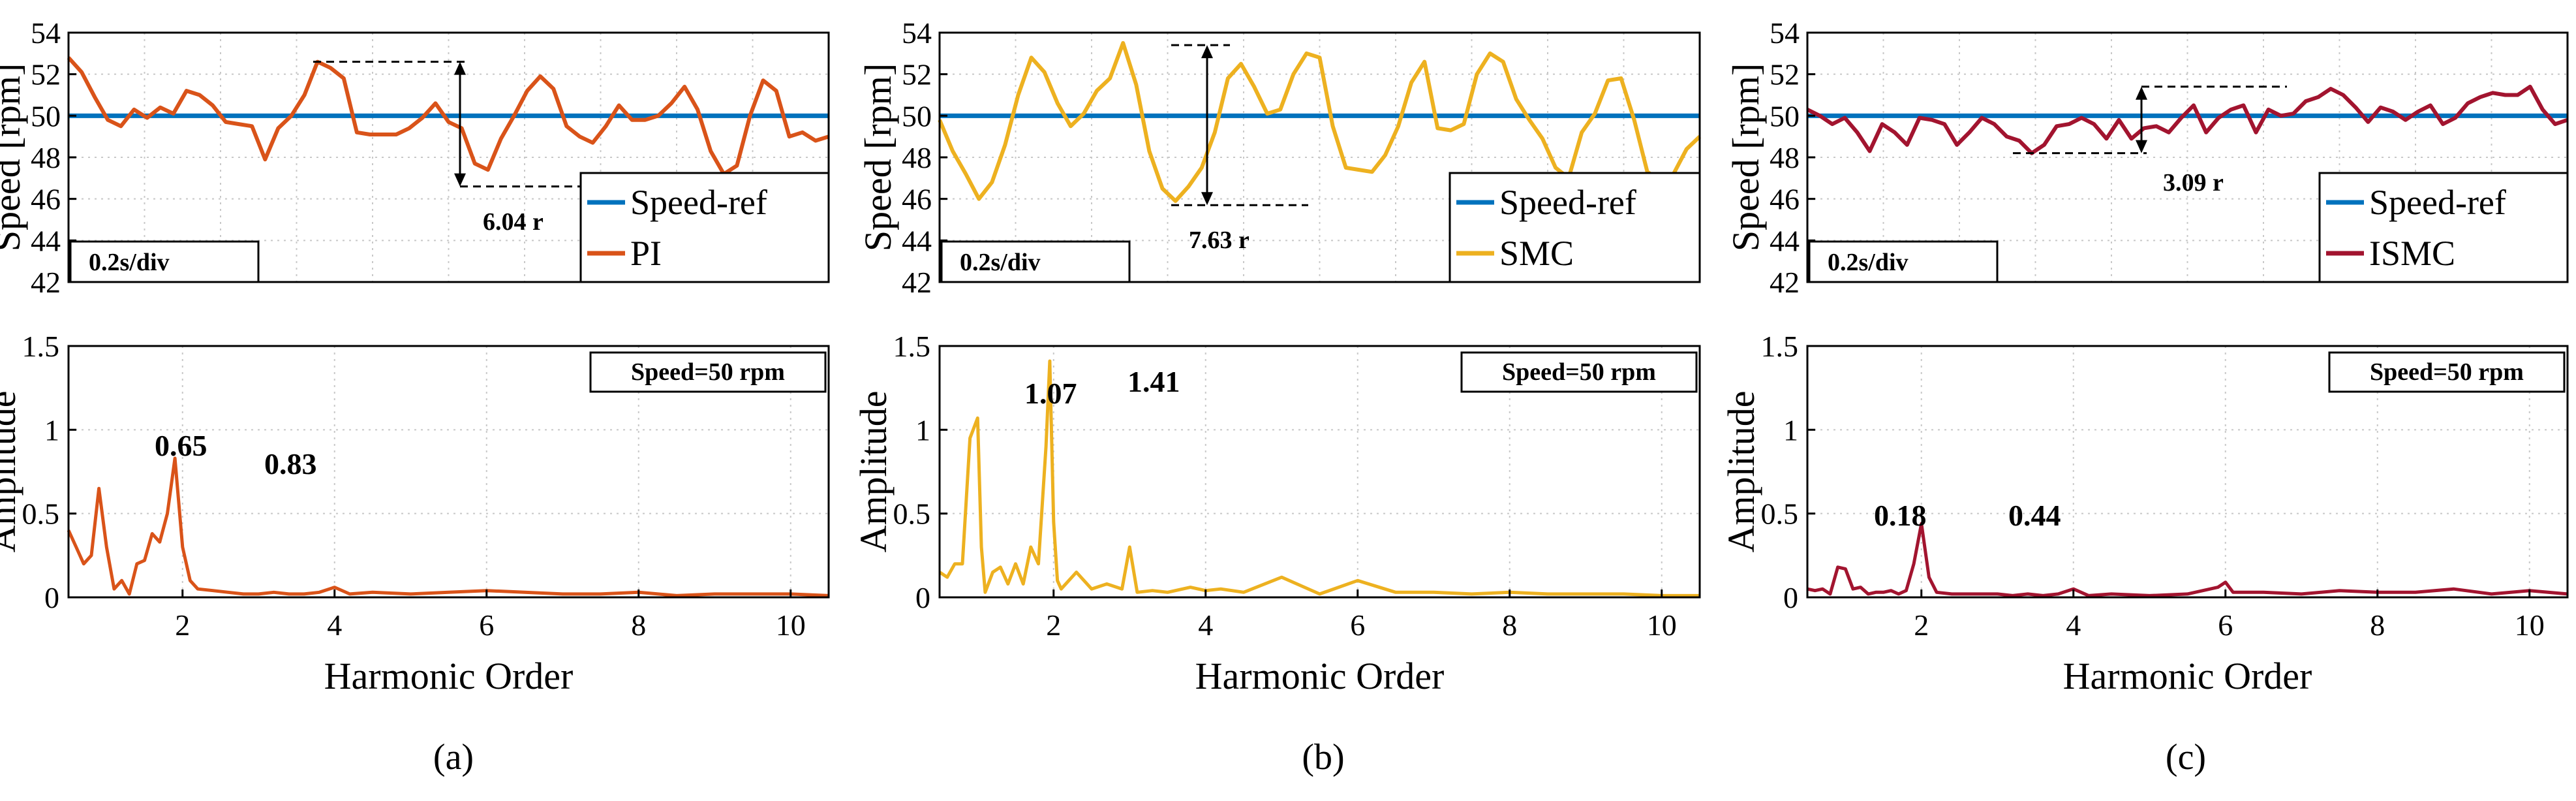 This screenshot has height=801, width=2576. Describe the element at coordinates (1921, 625) in the screenshot. I see `spectrum-xtick-label-c: 2` at that location.